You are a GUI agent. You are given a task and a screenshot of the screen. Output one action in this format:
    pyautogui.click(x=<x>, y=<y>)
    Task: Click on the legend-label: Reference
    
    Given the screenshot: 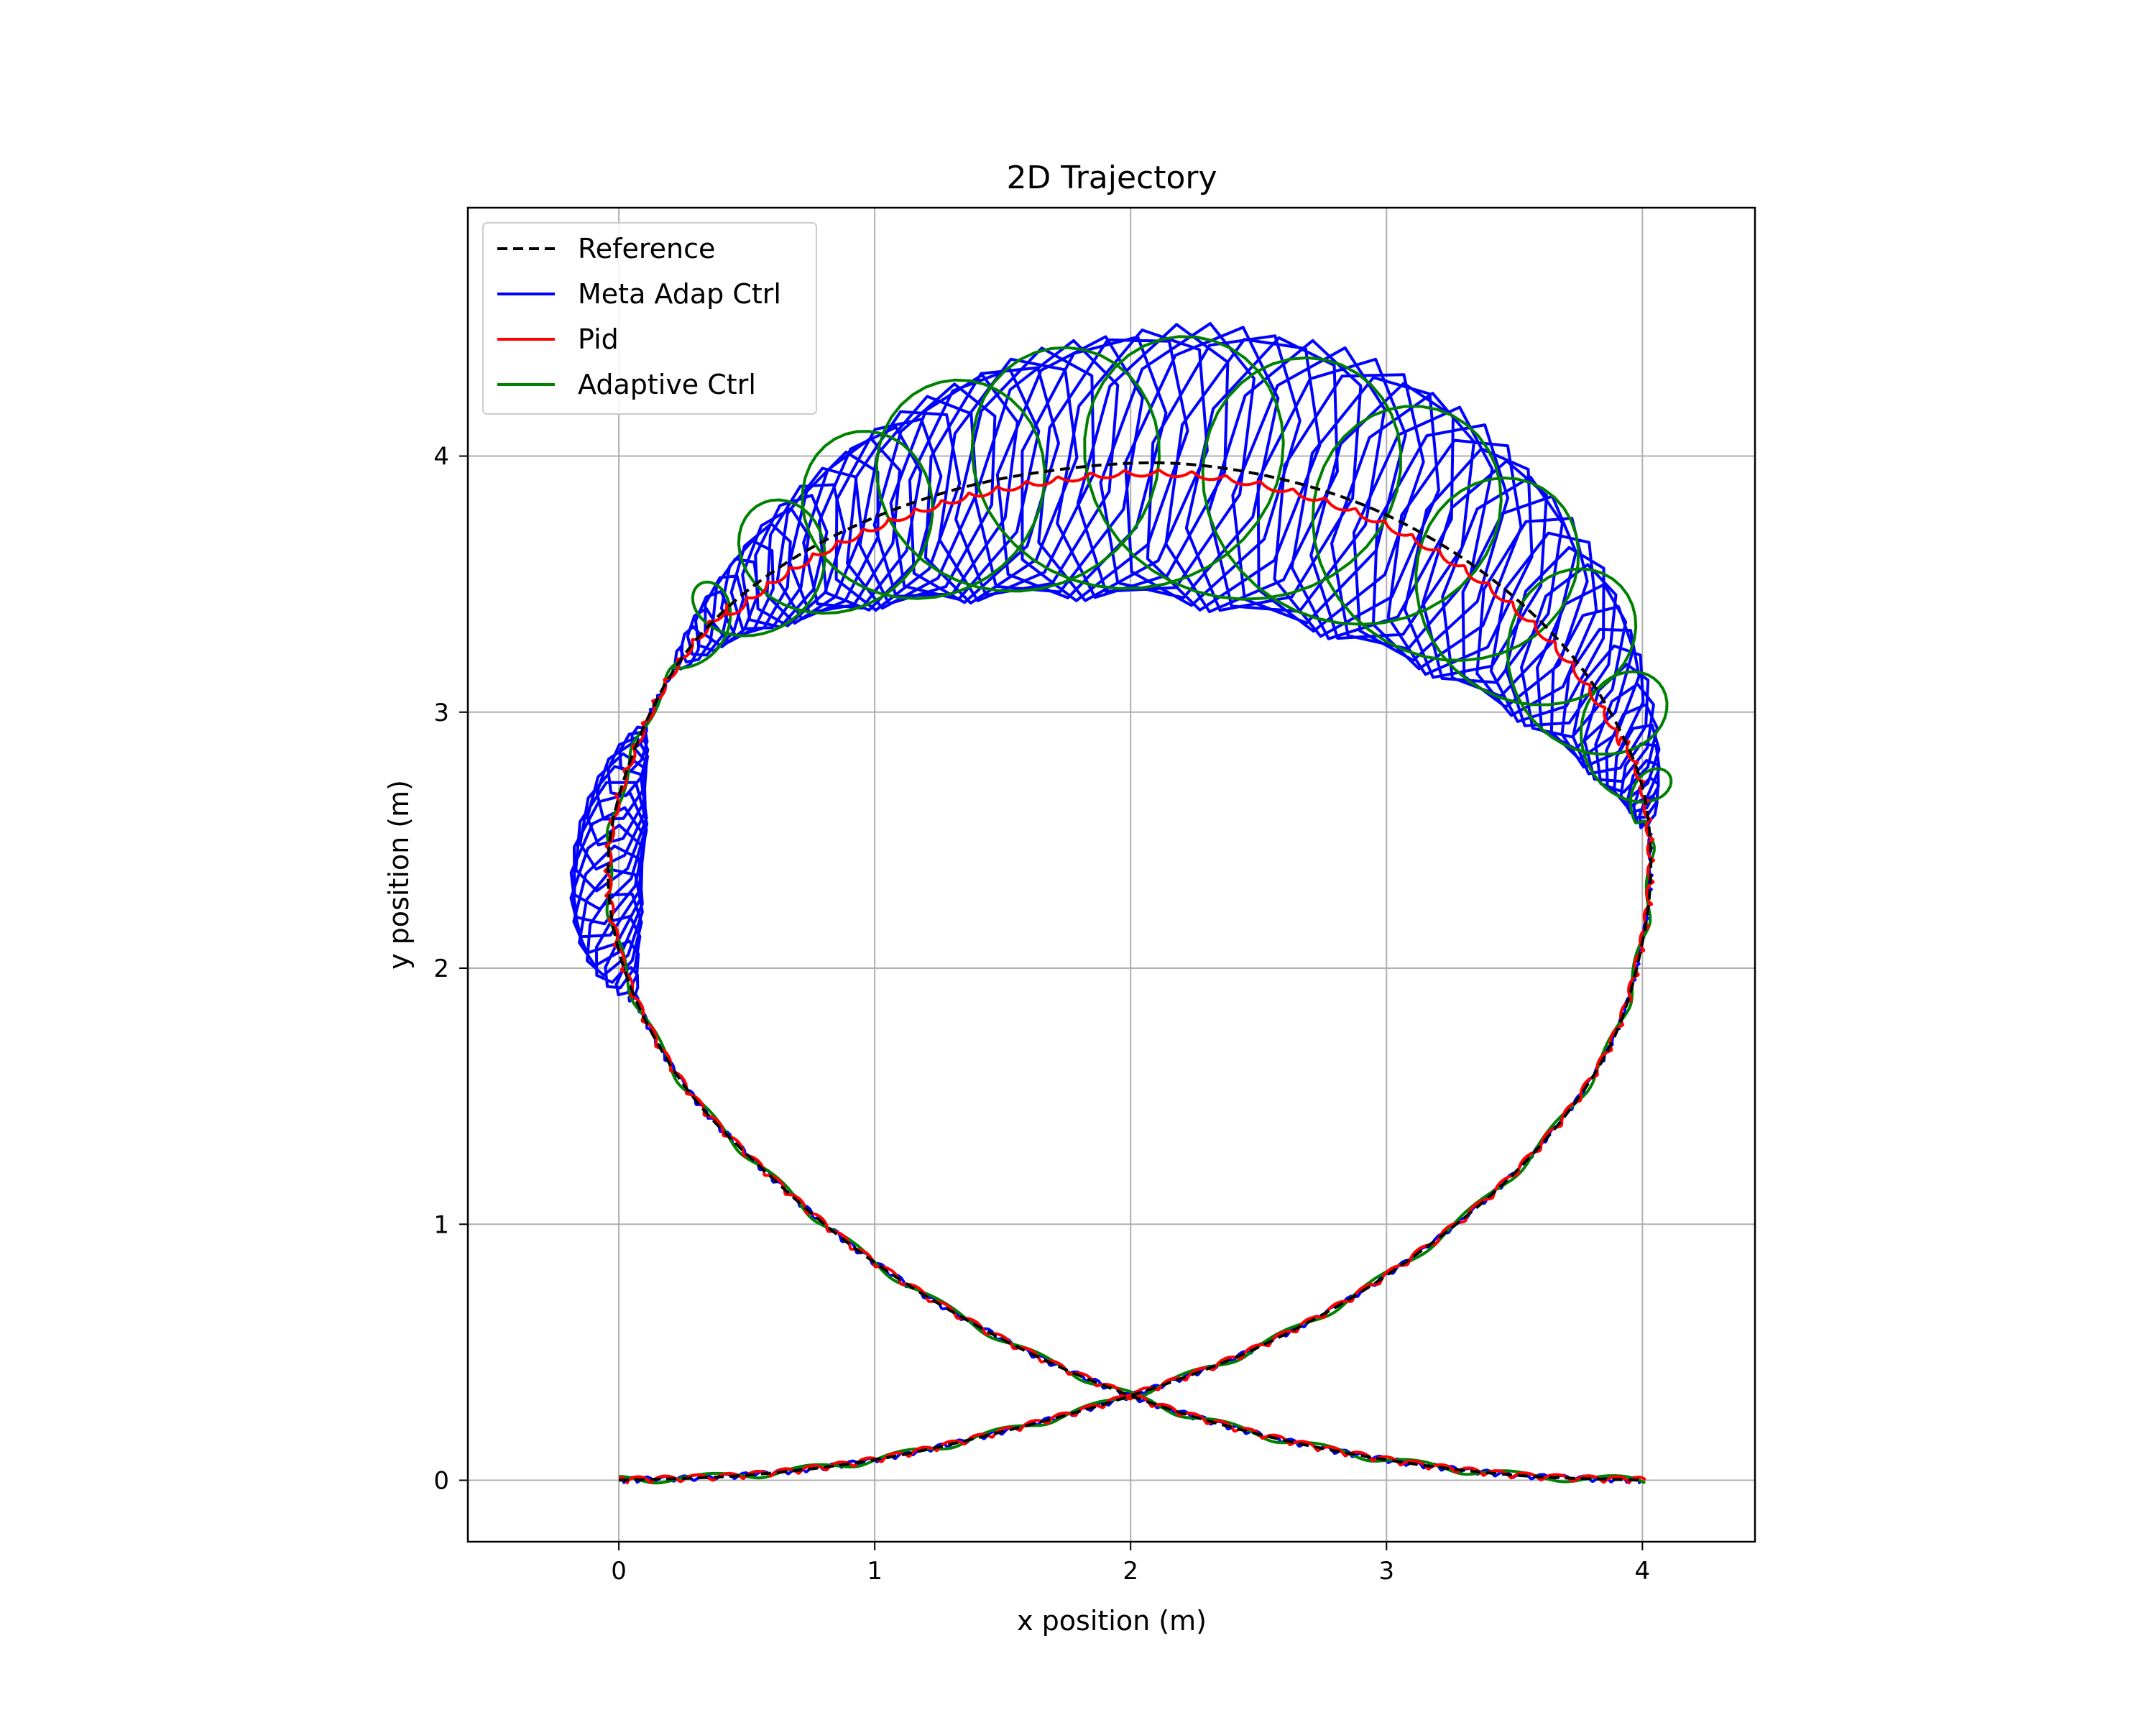 What is the action you would take?
    pyautogui.click(x=646, y=248)
    